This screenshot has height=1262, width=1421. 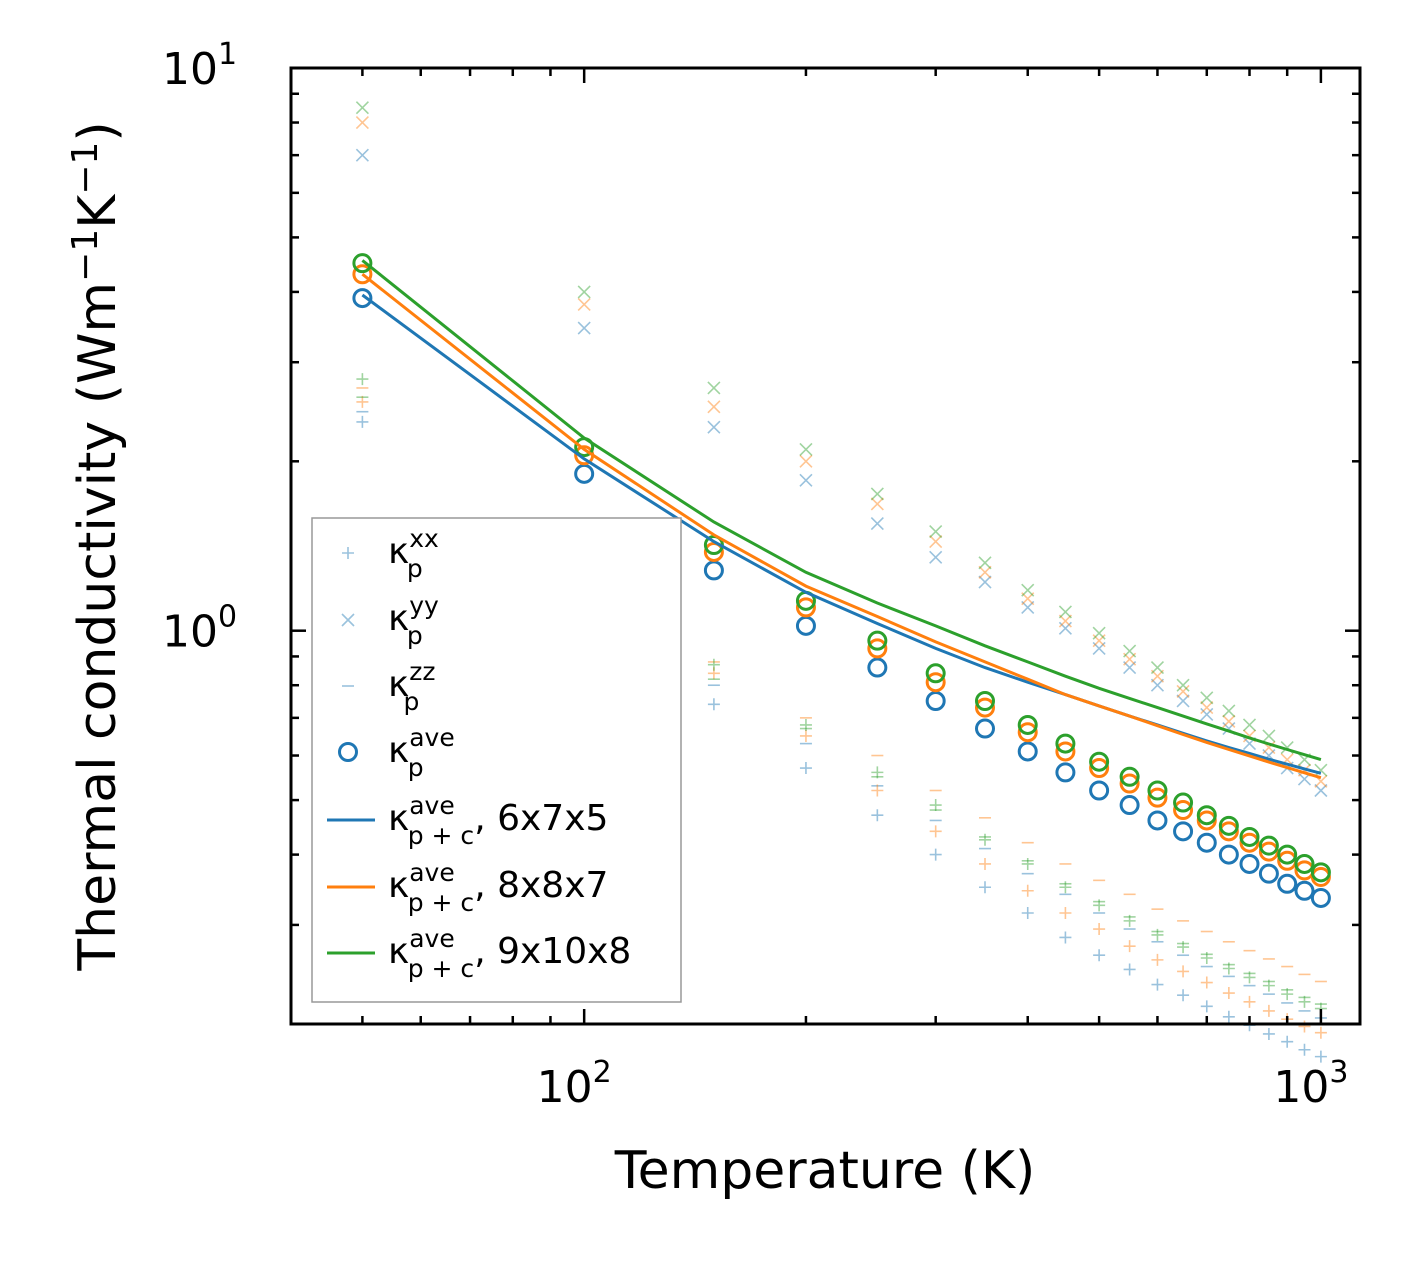 I want to click on y-tick-label-base: 10, so click(x=190, y=632).